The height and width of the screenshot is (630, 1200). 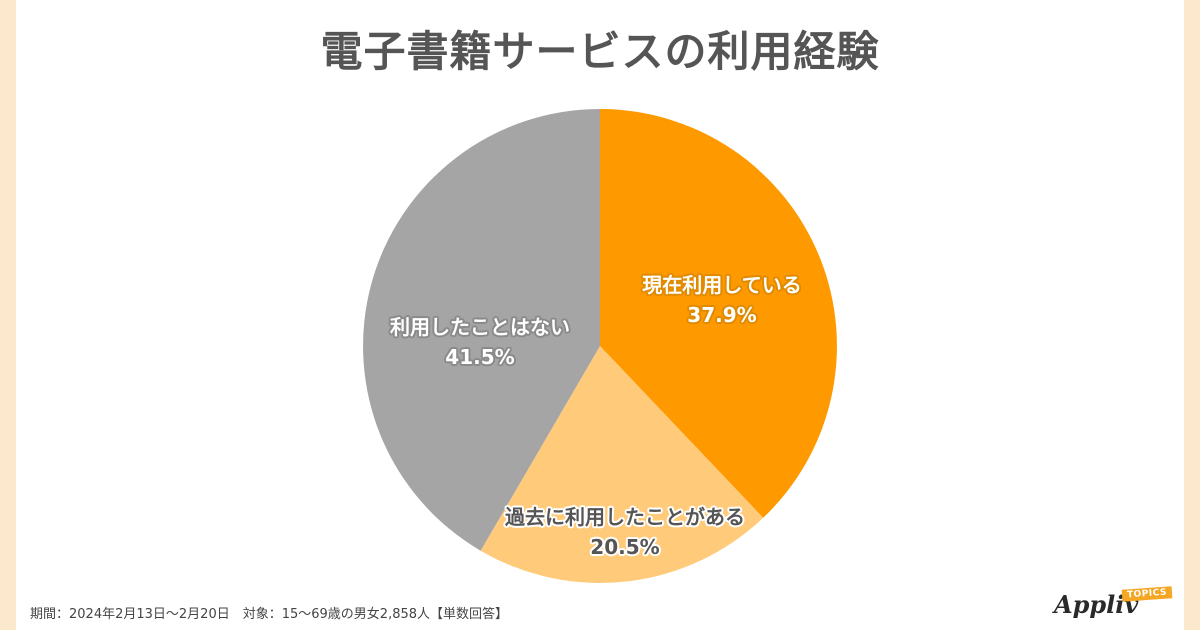 What do you see at coordinates (600, 51) in the screenshot?
I see `chart-title: 電子書籍サービスの利用経験` at bounding box center [600, 51].